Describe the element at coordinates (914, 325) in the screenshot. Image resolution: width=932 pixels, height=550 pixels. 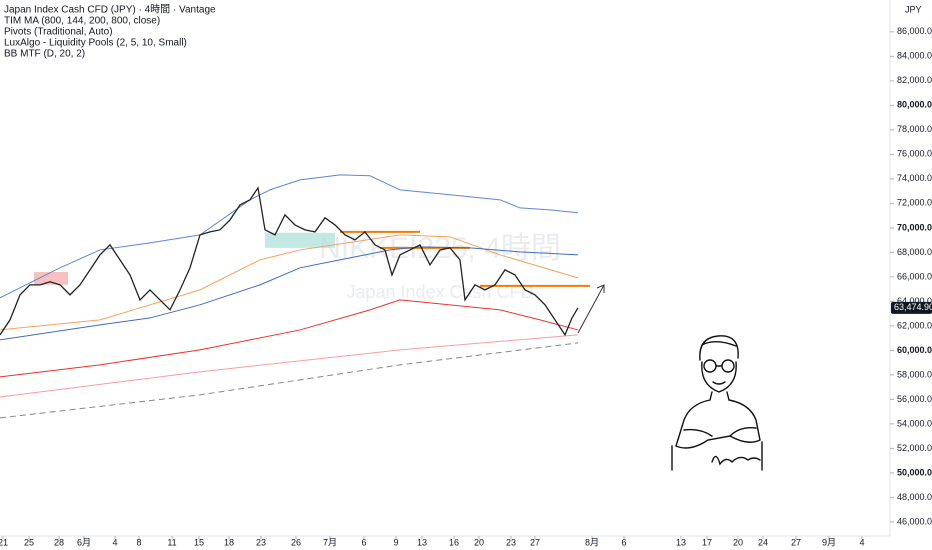
I see `y-tick-label: 62,000.00` at that location.